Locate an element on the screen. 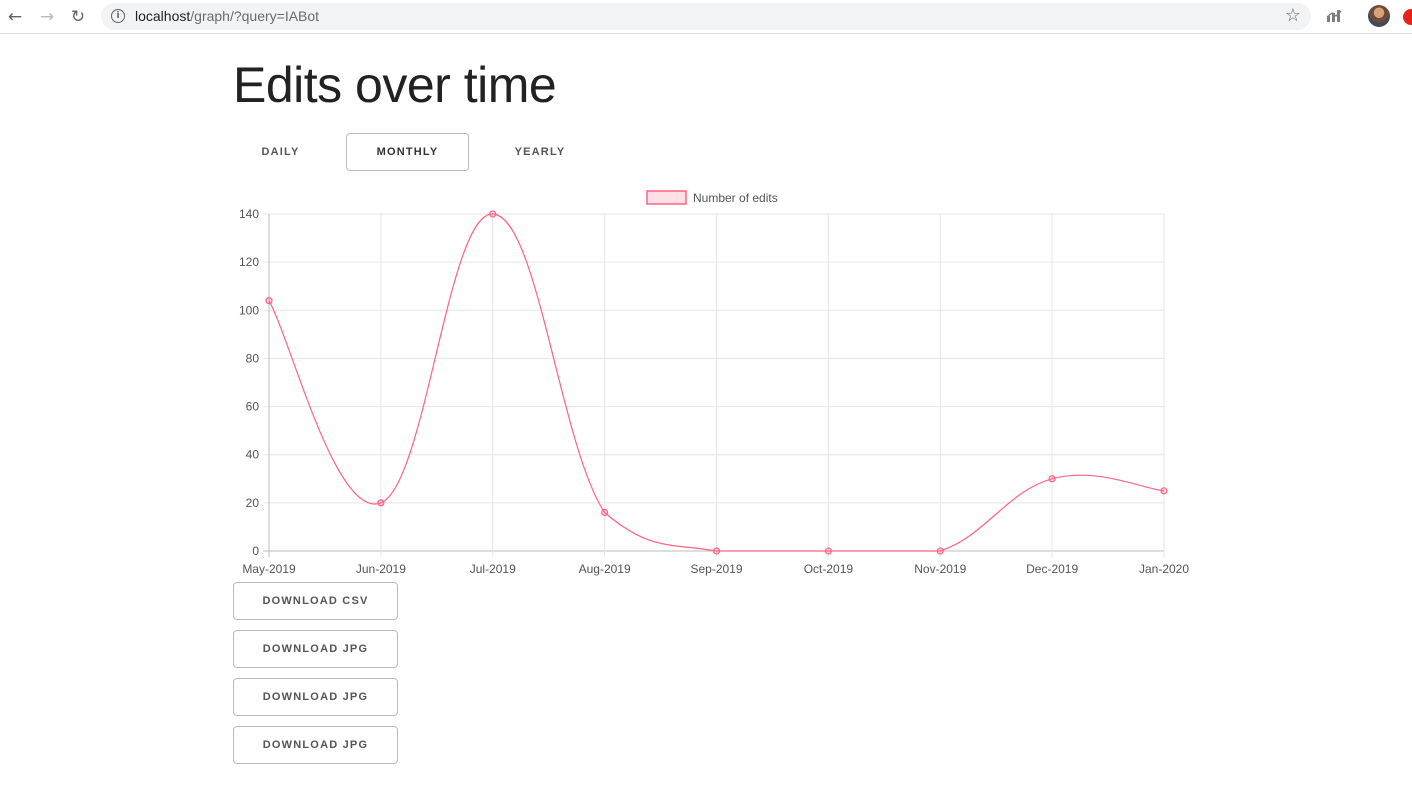 The width and height of the screenshot is (1412, 795). back-arrow-icon: ← is located at coordinates (15, 17).